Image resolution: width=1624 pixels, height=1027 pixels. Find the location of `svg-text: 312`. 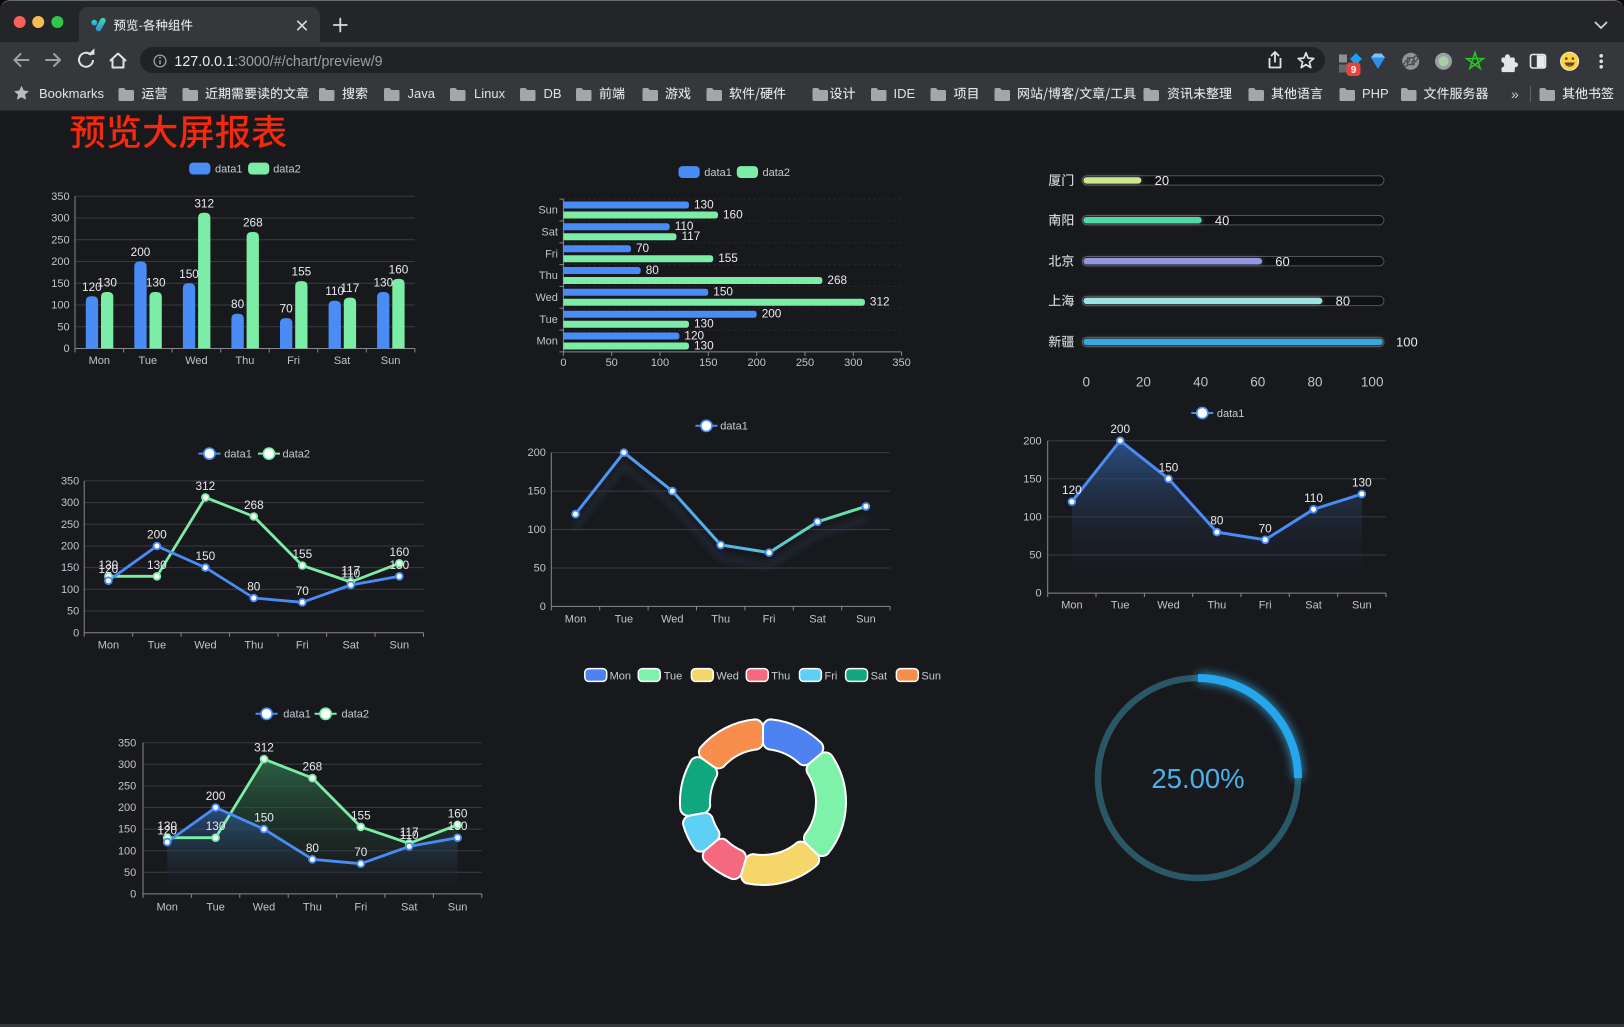

svg-text: 312 is located at coordinates (204, 203).